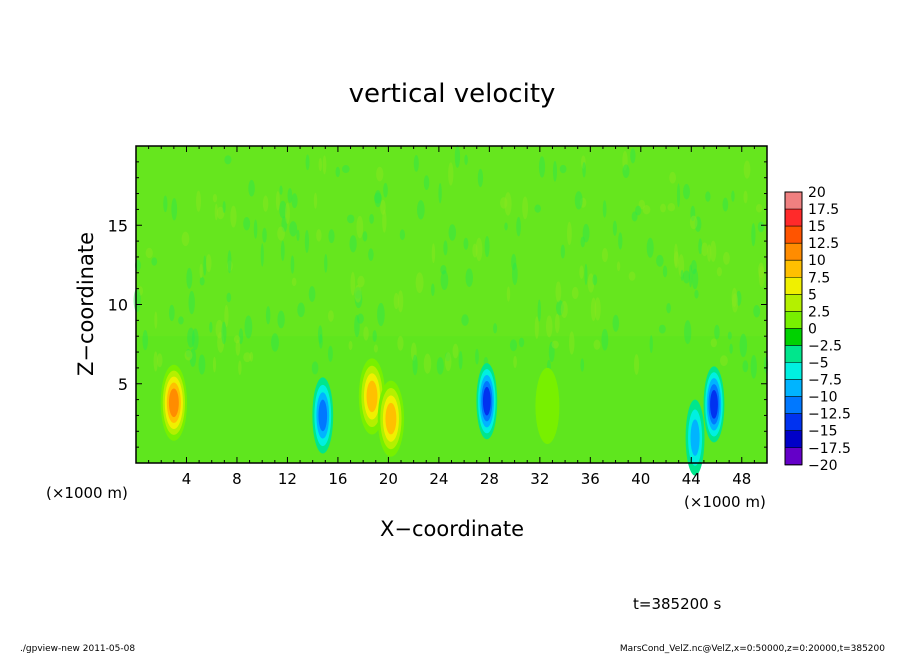 The image size is (904, 654). Describe the element at coordinates (825, 346) in the screenshot. I see `colorbar-label: −2.5` at that location.